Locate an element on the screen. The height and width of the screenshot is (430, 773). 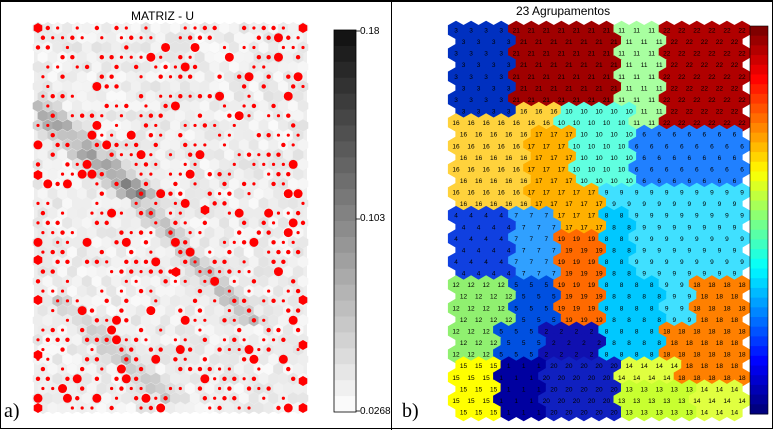
cluster-cell-label: 11 is located at coordinates (621, 54).